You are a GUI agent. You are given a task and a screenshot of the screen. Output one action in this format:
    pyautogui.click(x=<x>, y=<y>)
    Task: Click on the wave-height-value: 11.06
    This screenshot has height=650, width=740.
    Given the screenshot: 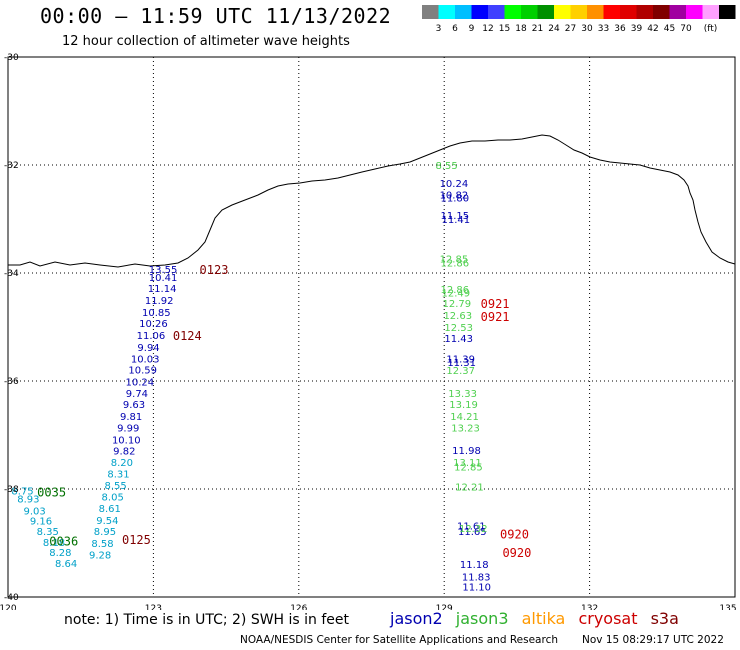 What is the action you would take?
    pyautogui.click(x=151, y=336)
    